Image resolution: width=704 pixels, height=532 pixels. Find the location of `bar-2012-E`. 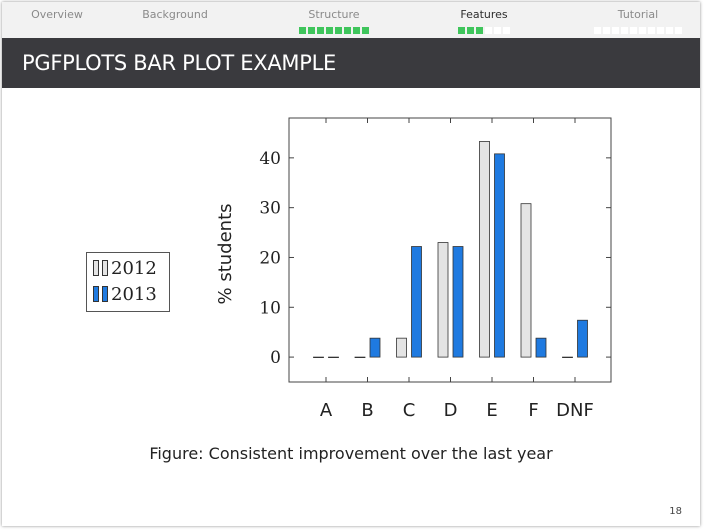

bar-2012-E is located at coordinates (484, 249).